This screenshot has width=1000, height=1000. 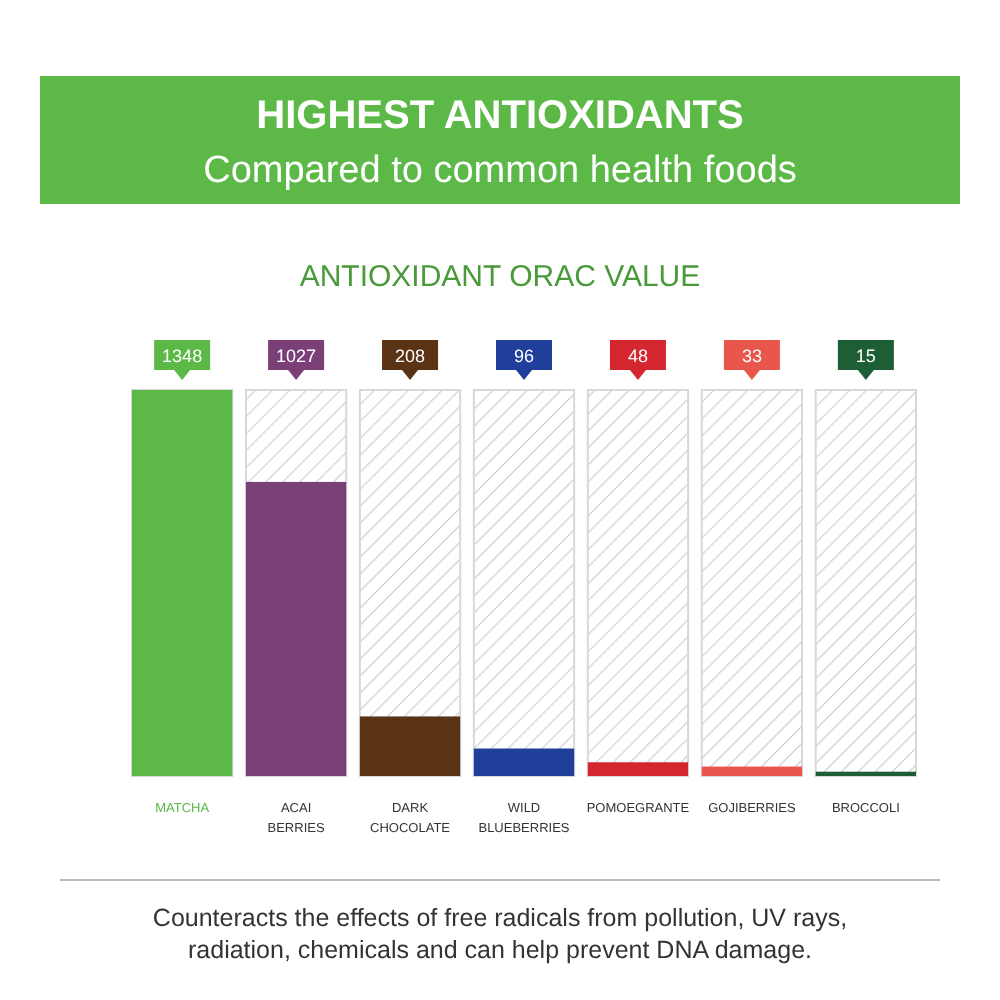 What do you see at coordinates (296, 356) in the screenshot?
I see `data-label: 1027` at bounding box center [296, 356].